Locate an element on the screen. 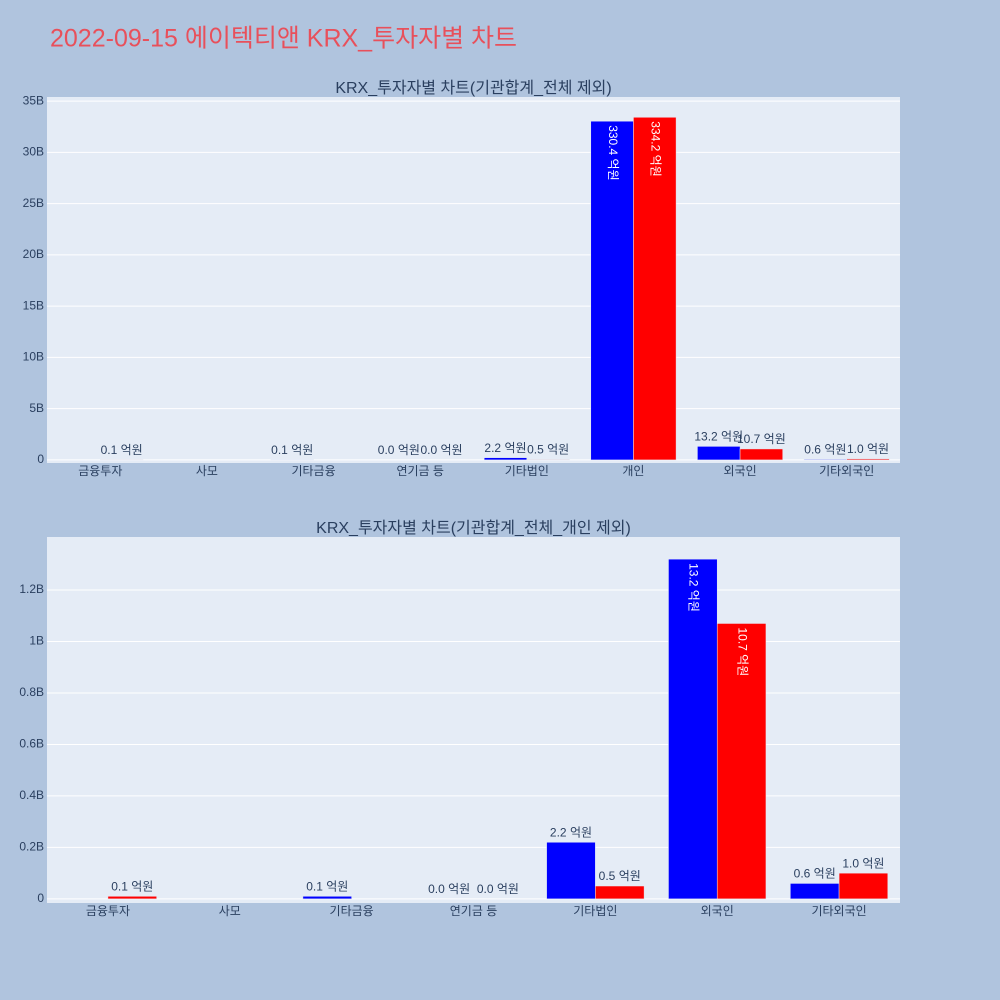 This screenshot has width=1000, height=1000. x-tick-label: 개인 is located at coordinates (633, 471).